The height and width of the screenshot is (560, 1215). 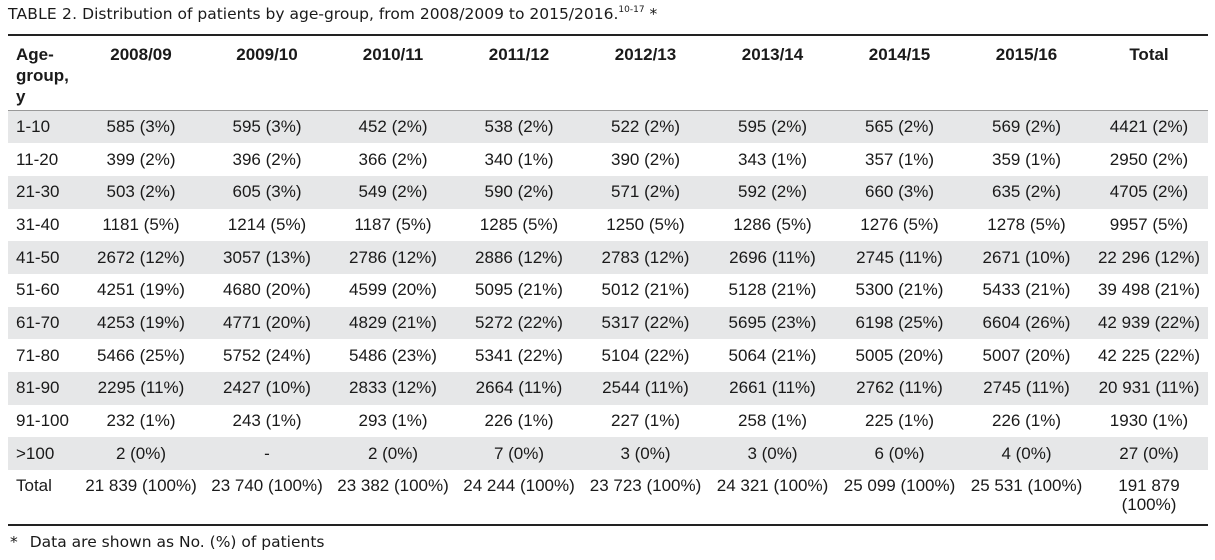 I want to click on value-cell: 5317 (22%), so click(x=645, y=323).